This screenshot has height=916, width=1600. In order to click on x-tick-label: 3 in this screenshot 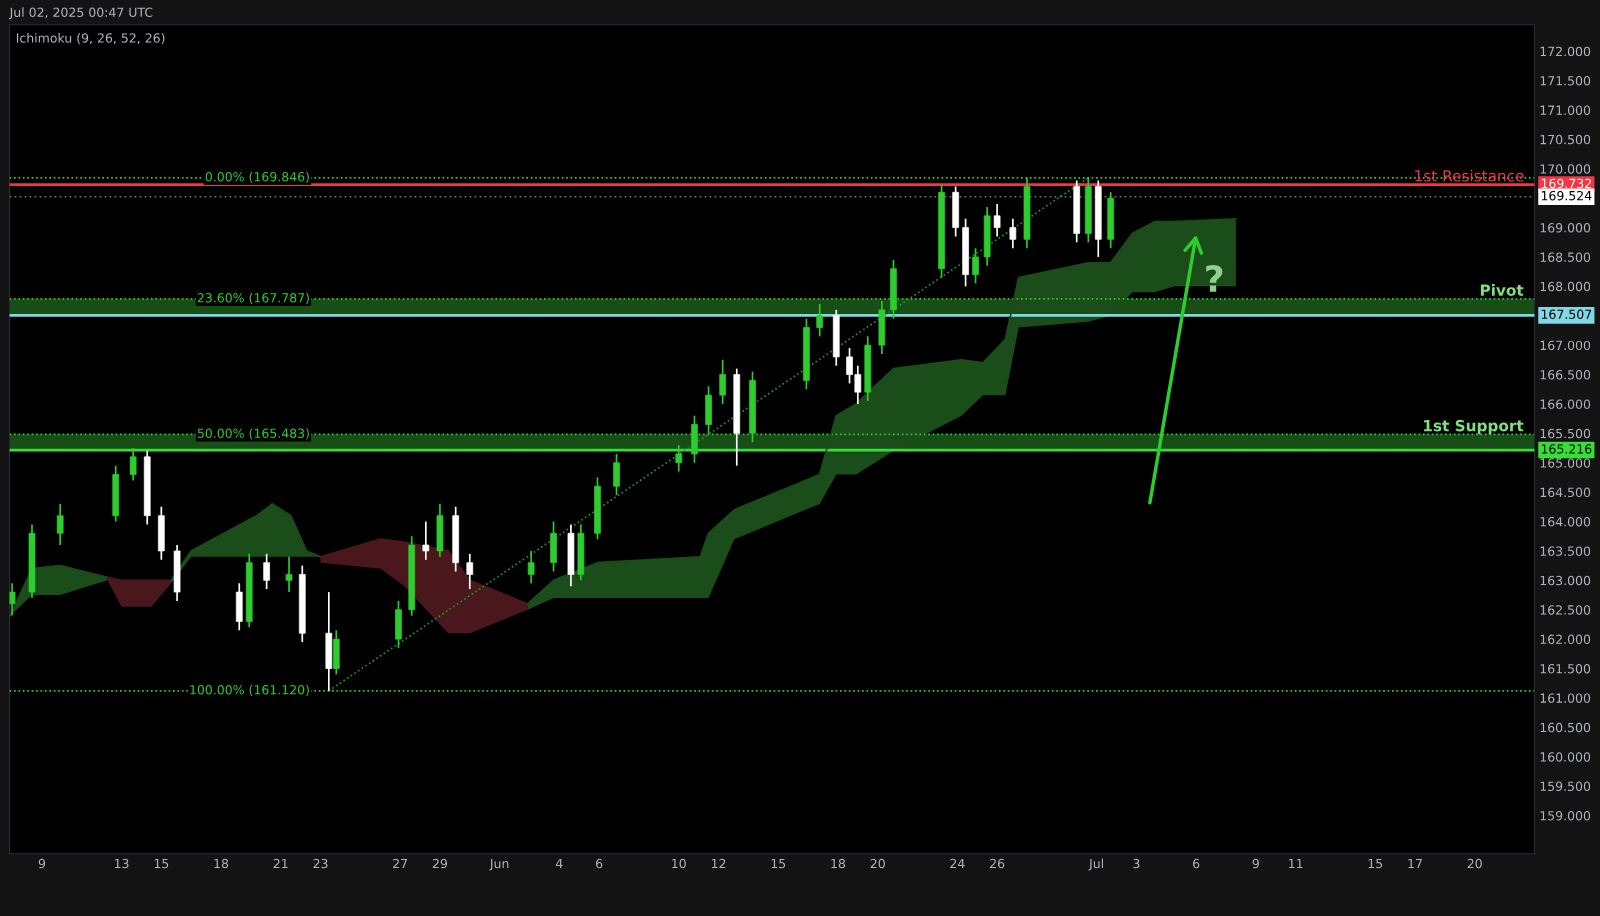, I will do `click(1136, 863)`.